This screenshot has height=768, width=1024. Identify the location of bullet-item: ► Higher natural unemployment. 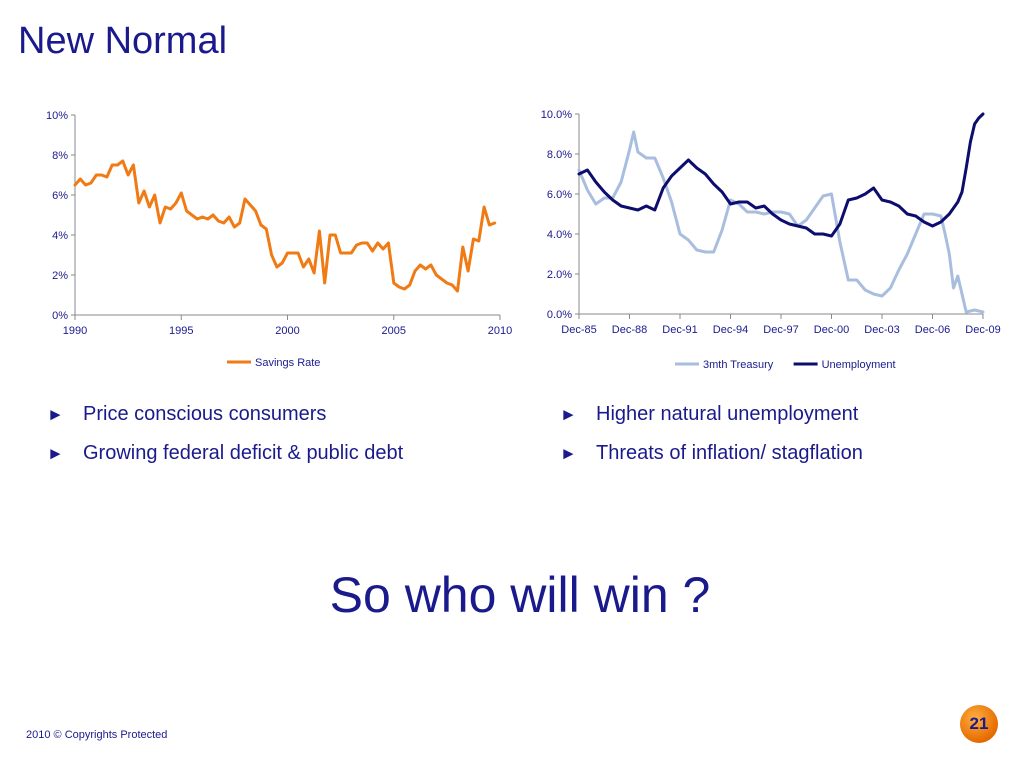
(711, 422).